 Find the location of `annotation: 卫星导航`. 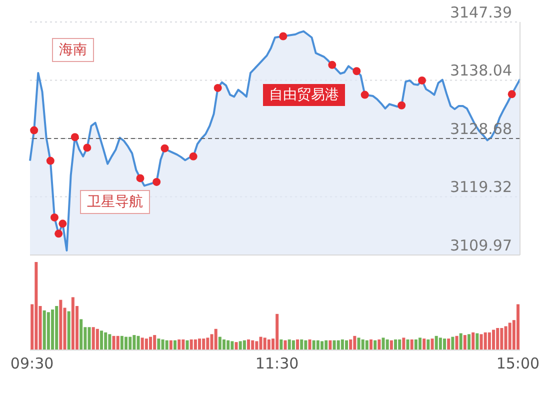

annotation: 卫星导航 is located at coordinates (115, 202).